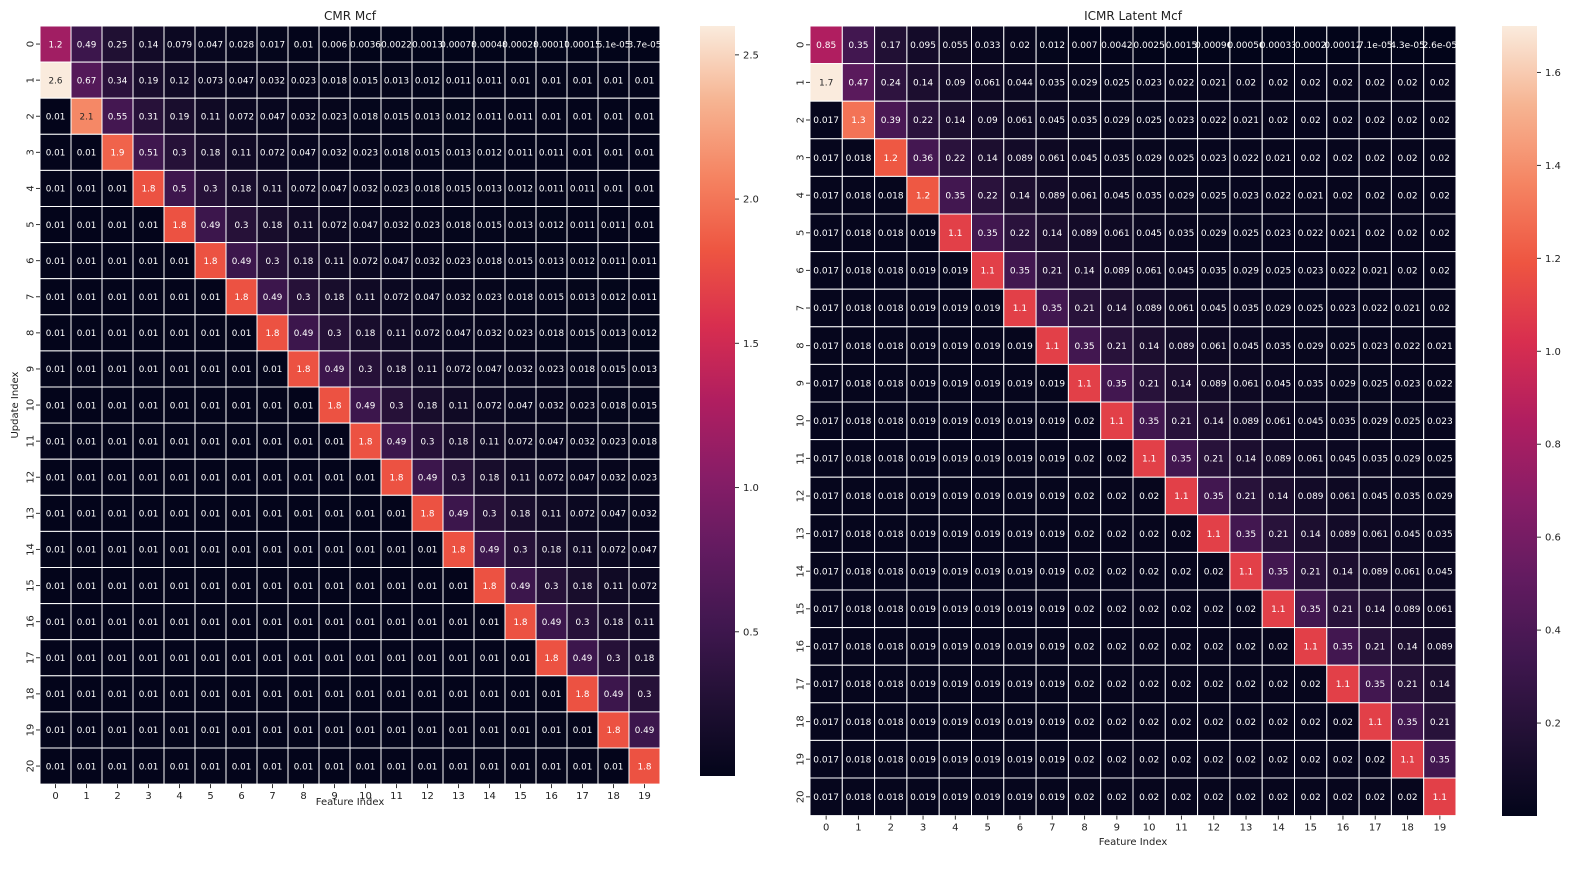  I want to click on cell-value-label: 1.2, so click(923, 196).